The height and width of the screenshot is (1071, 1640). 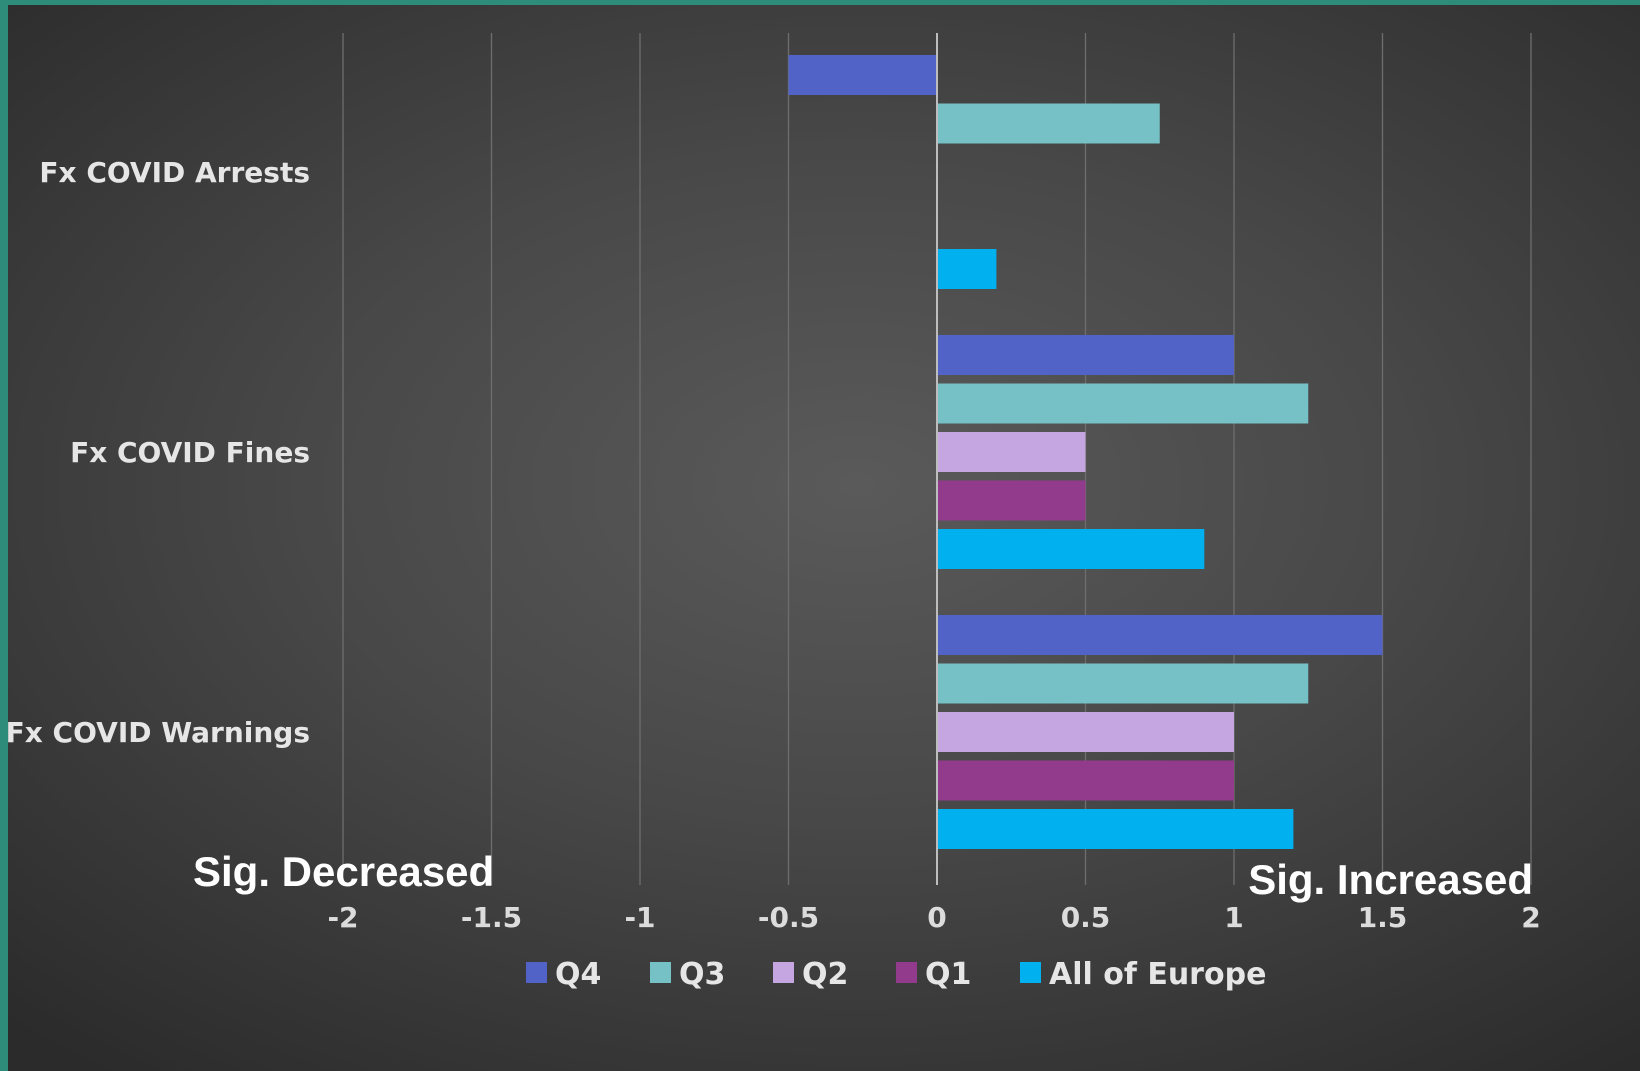 What do you see at coordinates (639, 917) in the screenshot?
I see `x-tick-label: -1` at bounding box center [639, 917].